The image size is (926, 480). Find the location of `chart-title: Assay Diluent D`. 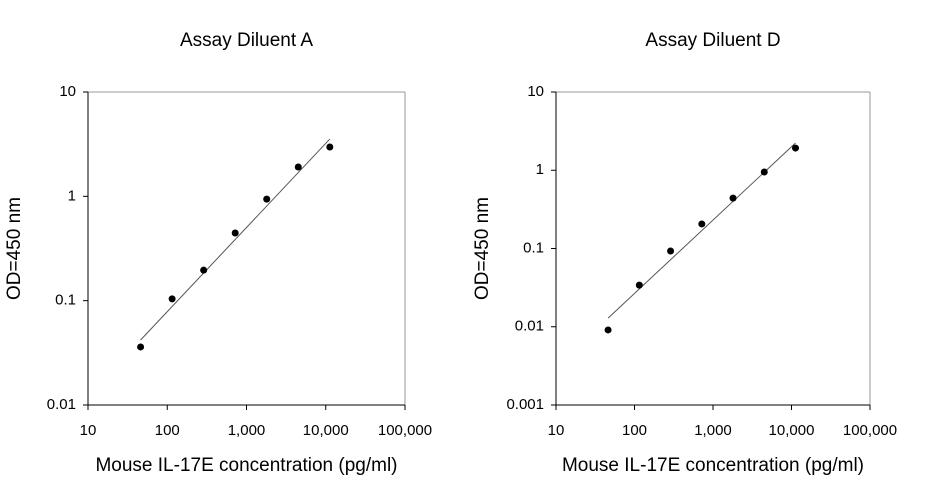

chart-title: Assay Diluent D is located at coordinates (712, 40).